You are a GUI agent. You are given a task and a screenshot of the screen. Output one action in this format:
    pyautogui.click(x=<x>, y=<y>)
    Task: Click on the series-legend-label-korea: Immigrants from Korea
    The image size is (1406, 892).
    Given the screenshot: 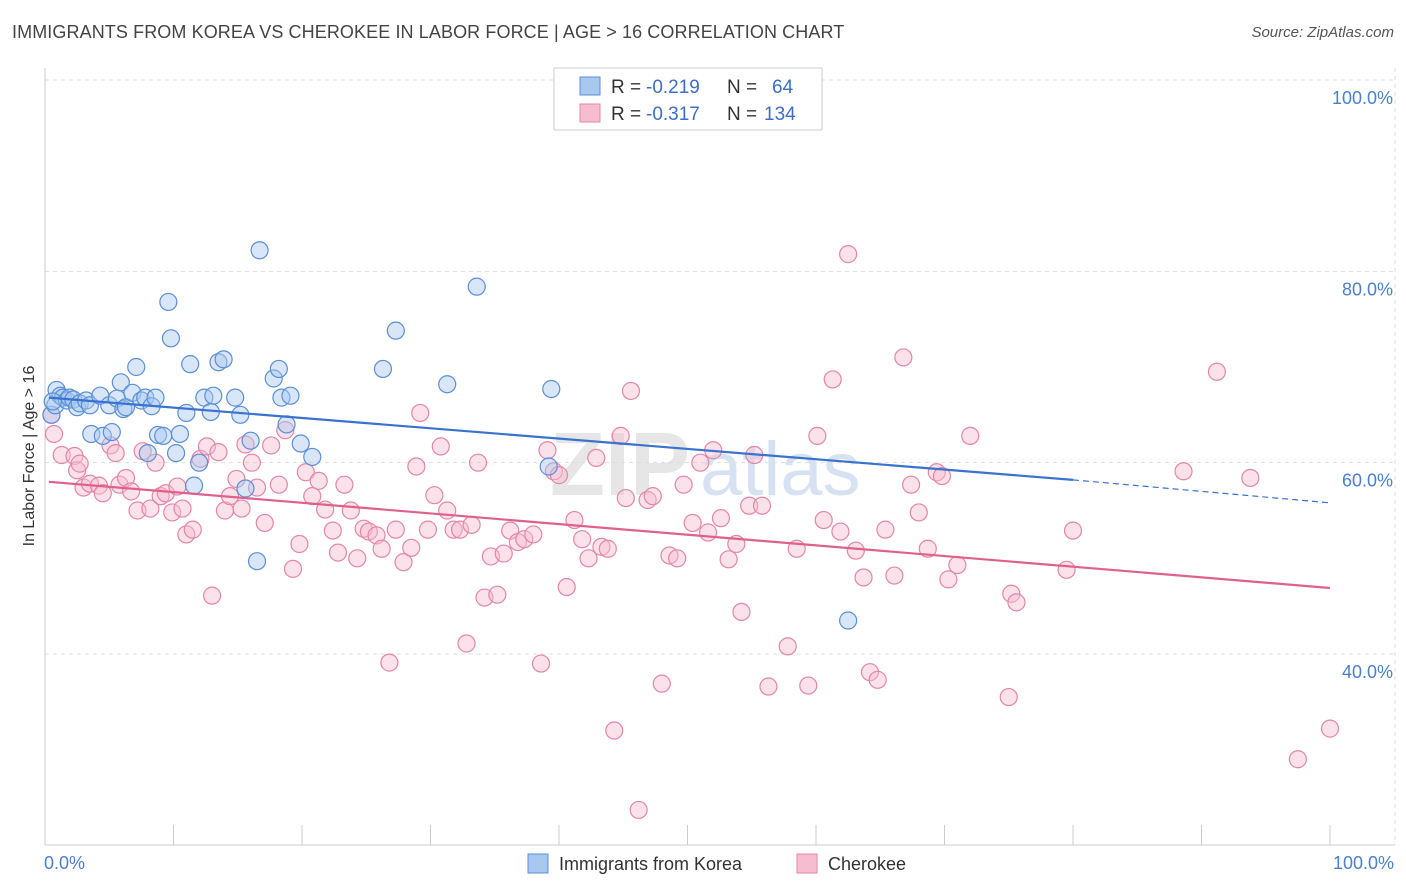 What is the action you would take?
    pyautogui.click(x=651, y=864)
    